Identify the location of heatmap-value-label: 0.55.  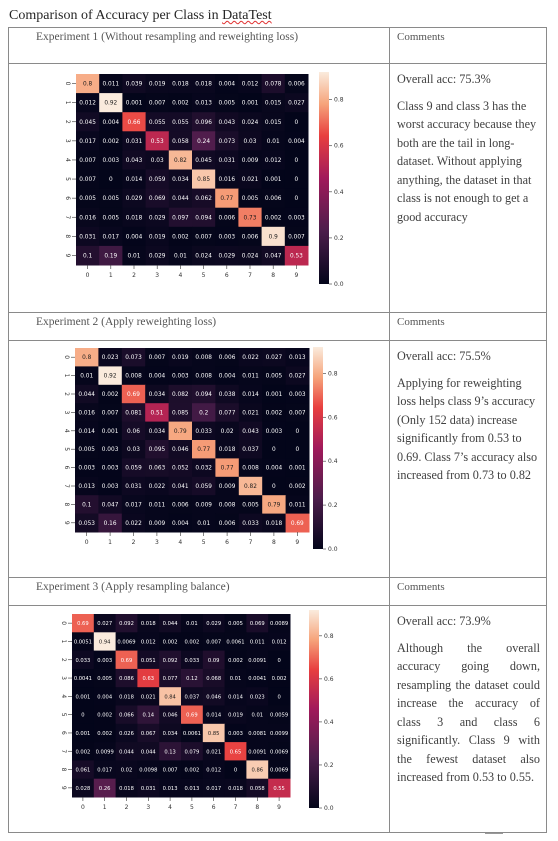
(279, 789).